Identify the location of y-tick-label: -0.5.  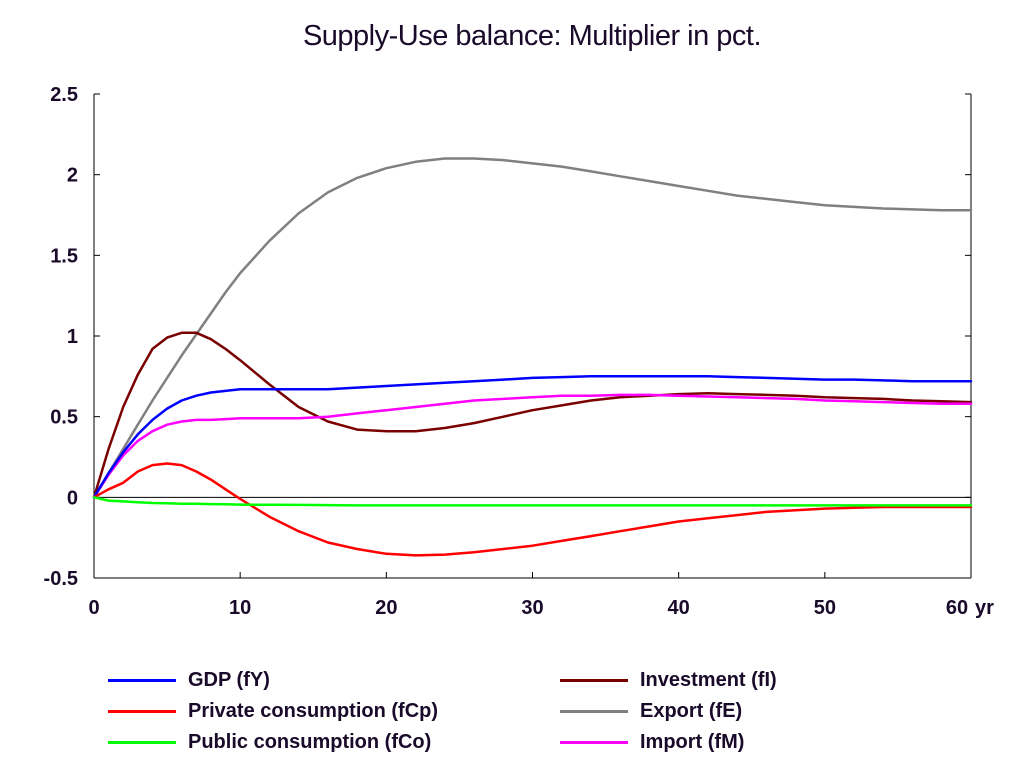
(61, 579).